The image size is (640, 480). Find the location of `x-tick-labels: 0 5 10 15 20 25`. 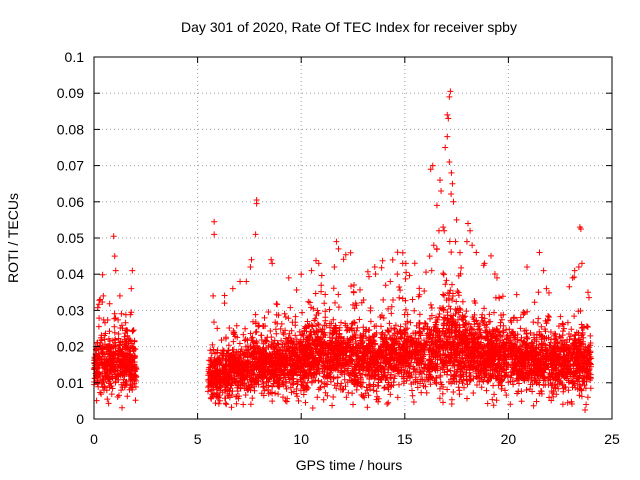

x-tick-labels: 0 5 10 15 20 25 is located at coordinates (355, 439).